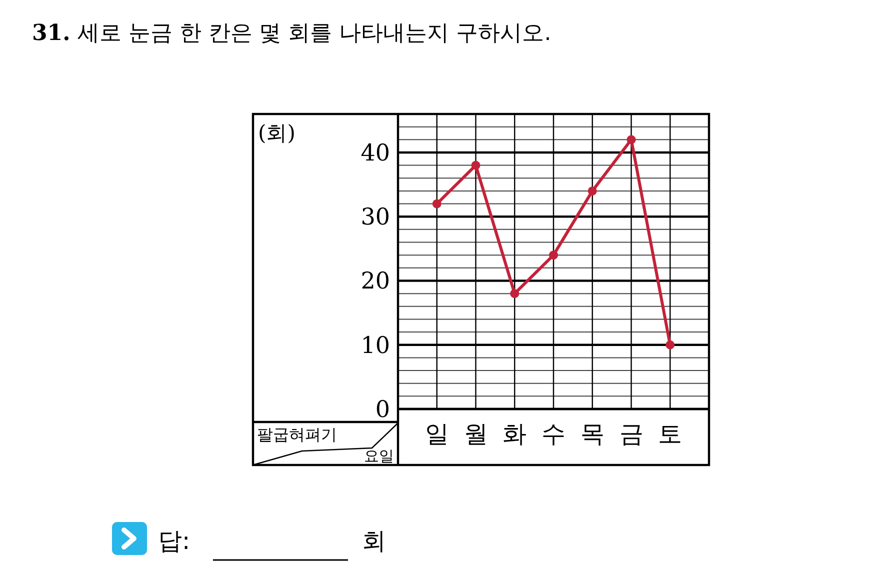 This screenshot has width=884, height=562. Describe the element at coordinates (631, 434) in the screenshot. I see `x-tick-label: 금` at that location.